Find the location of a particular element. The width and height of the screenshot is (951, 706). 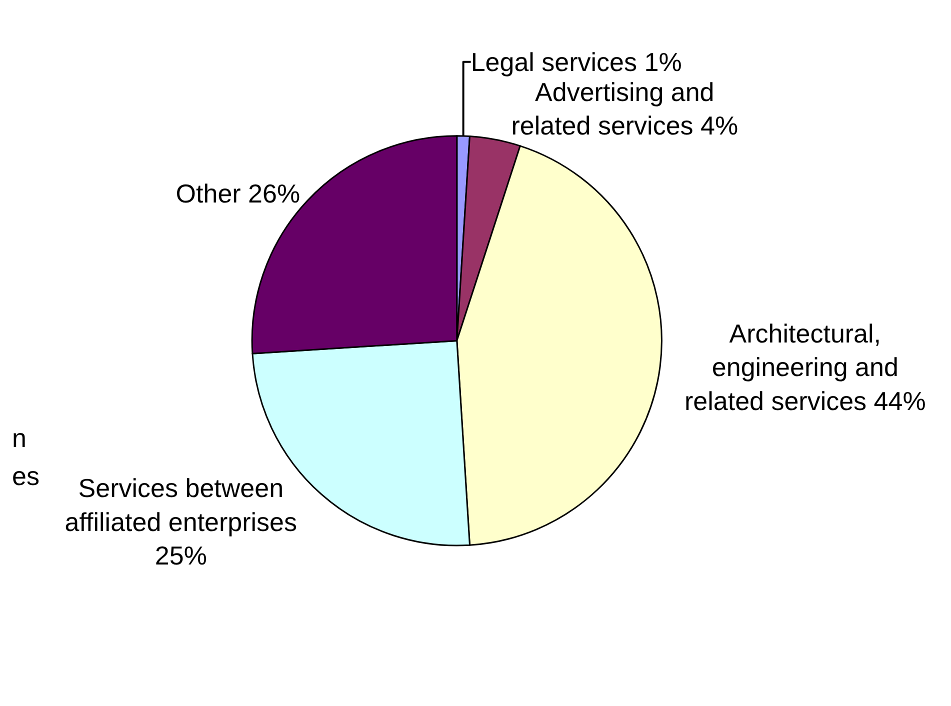

slice-label: Advertising and related services 4% is located at coordinates (624, 108).